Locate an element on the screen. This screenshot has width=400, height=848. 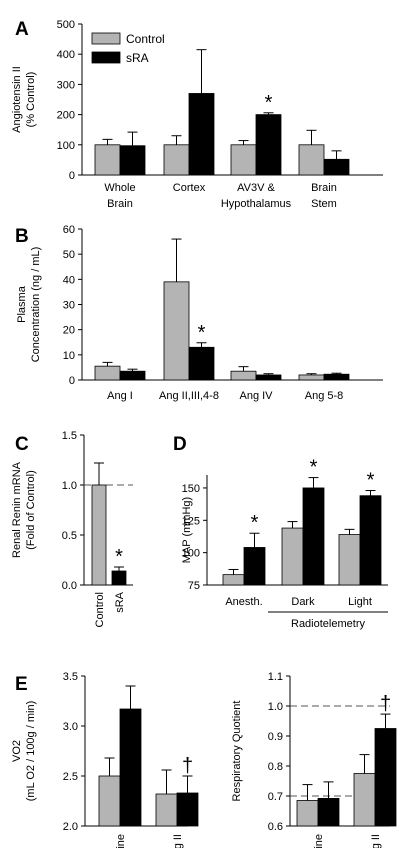
legend-swatch-control is located at coordinates (106, 38).